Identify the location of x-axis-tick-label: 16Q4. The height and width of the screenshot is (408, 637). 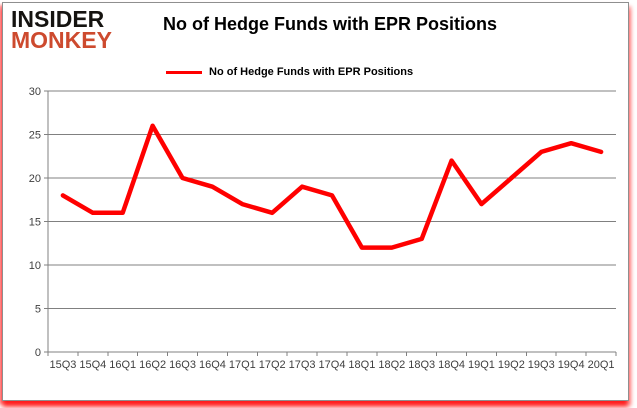
(212, 365).